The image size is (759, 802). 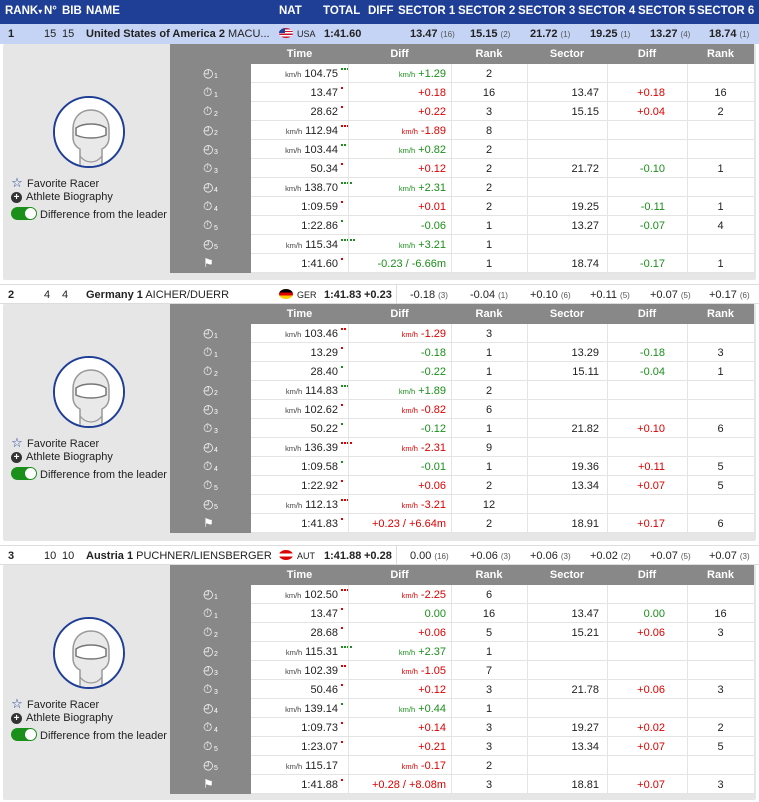 What do you see at coordinates (607, 11) in the screenshot?
I see `col-sector-4: SECTOR 4` at bounding box center [607, 11].